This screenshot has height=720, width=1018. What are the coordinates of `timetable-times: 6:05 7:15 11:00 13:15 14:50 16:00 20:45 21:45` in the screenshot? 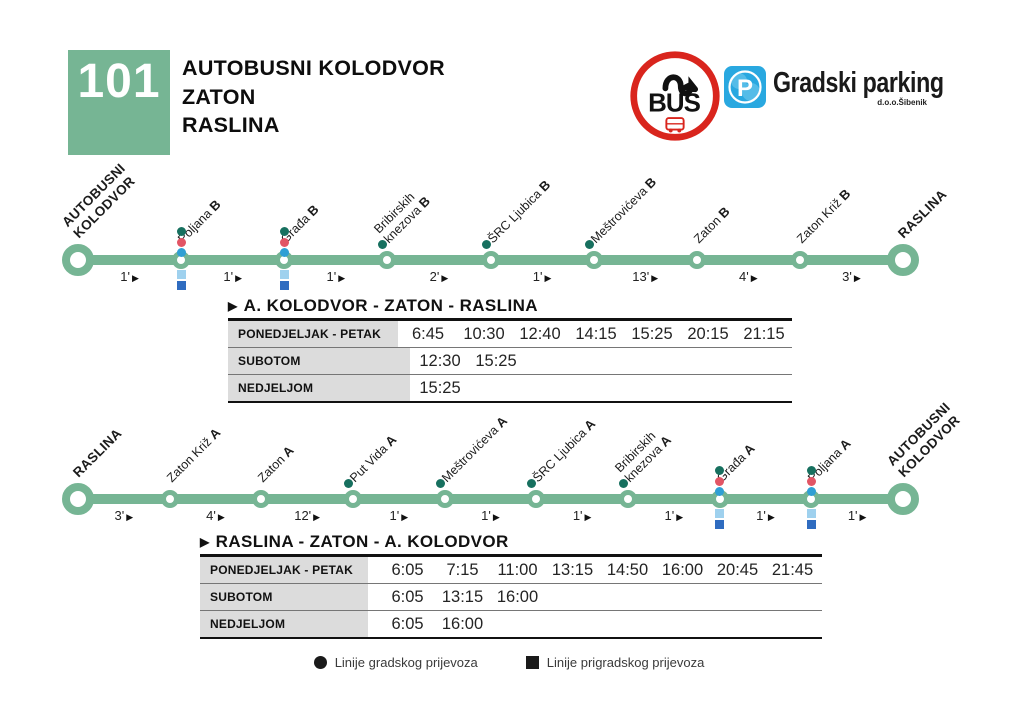 It's located at (594, 570).